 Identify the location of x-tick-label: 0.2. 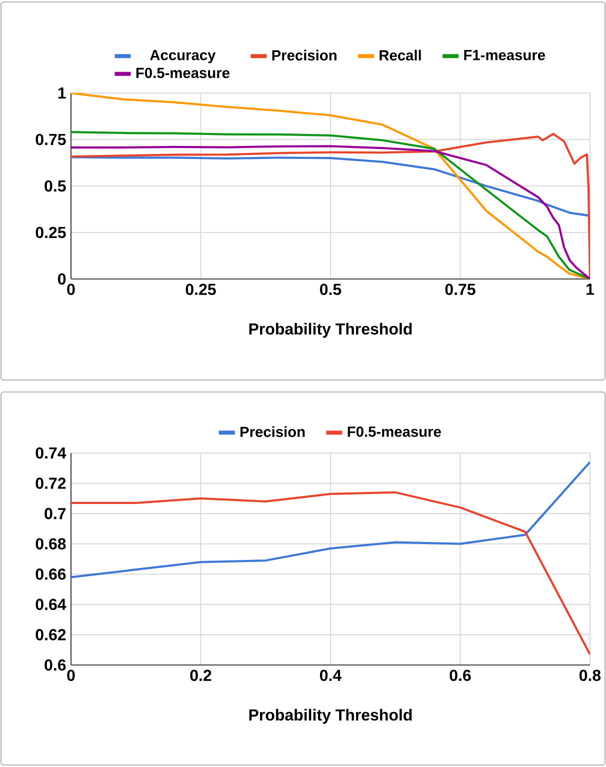
(201, 676).